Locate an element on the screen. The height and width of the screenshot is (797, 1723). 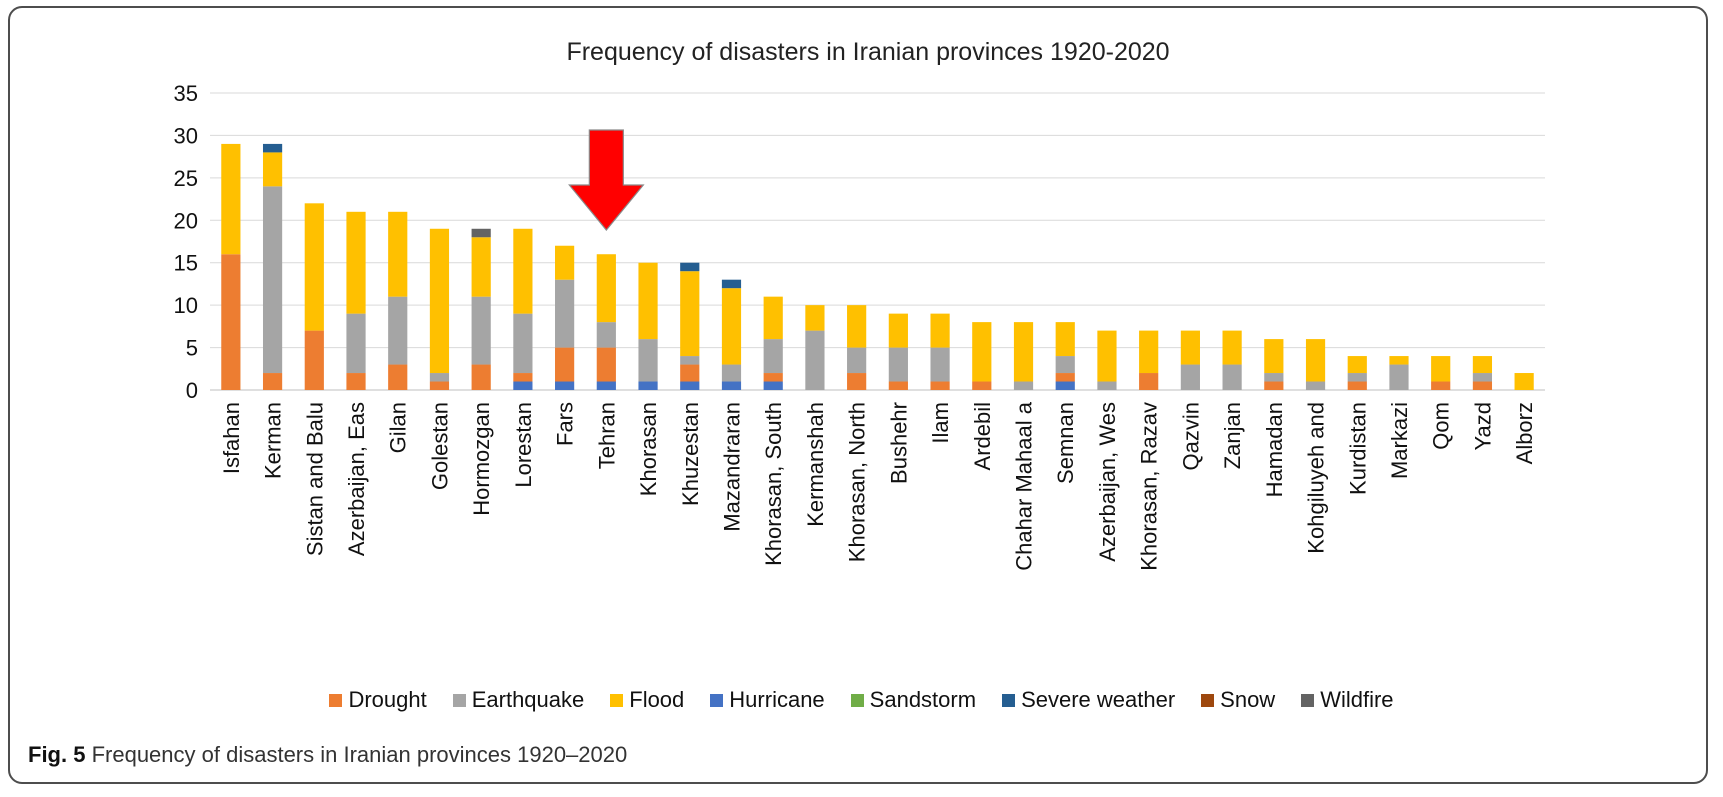
x-tick-label: Bushehr is located at coordinates (898, 443).